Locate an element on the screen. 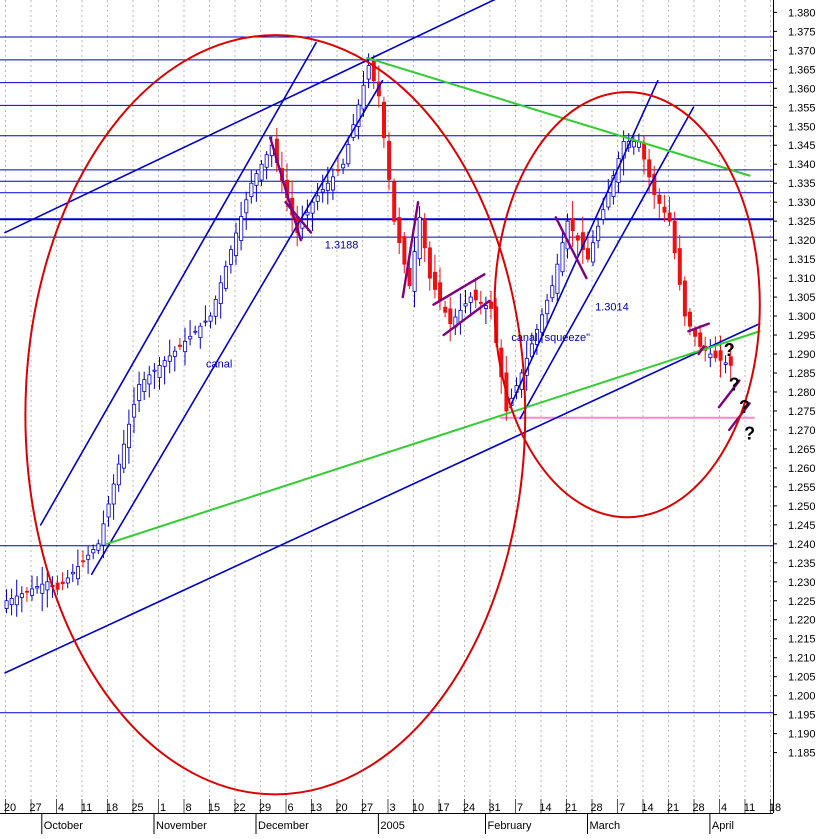  x-tick-label-20: 7 is located at coordinates (520, 808).